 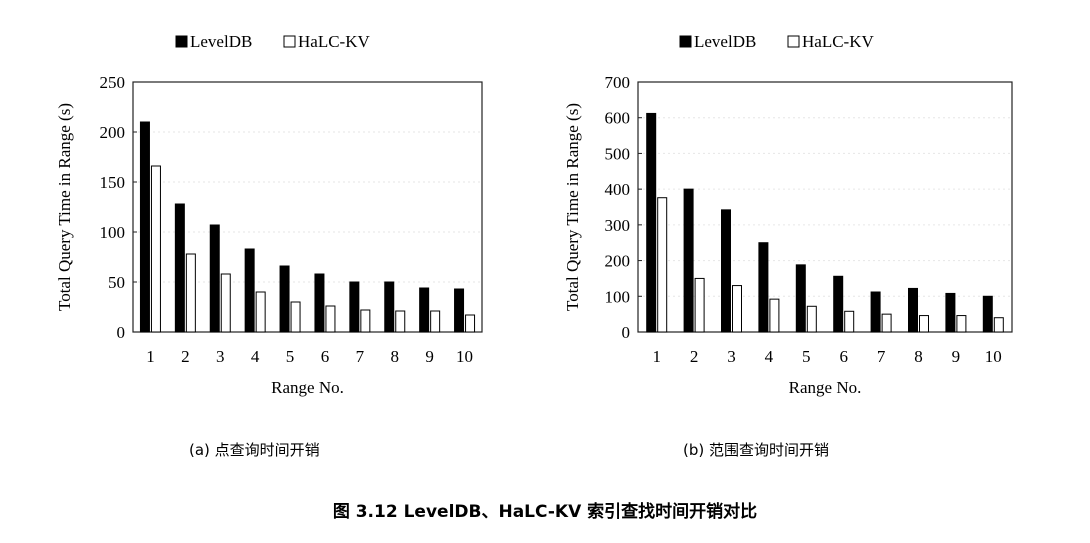 What do you see at coordinates (116, 282) in the screenshot?
I see `y-tick-label: 50` at bounding box center [116, 282].